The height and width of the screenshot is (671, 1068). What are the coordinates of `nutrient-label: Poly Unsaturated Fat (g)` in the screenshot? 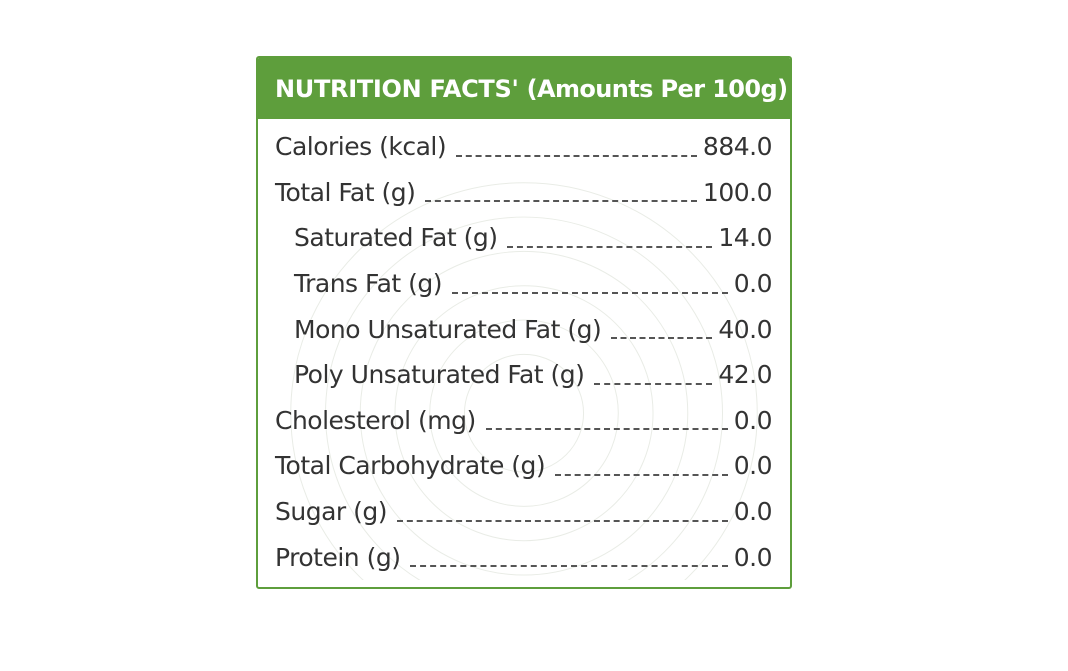 It's located at (439, 375).